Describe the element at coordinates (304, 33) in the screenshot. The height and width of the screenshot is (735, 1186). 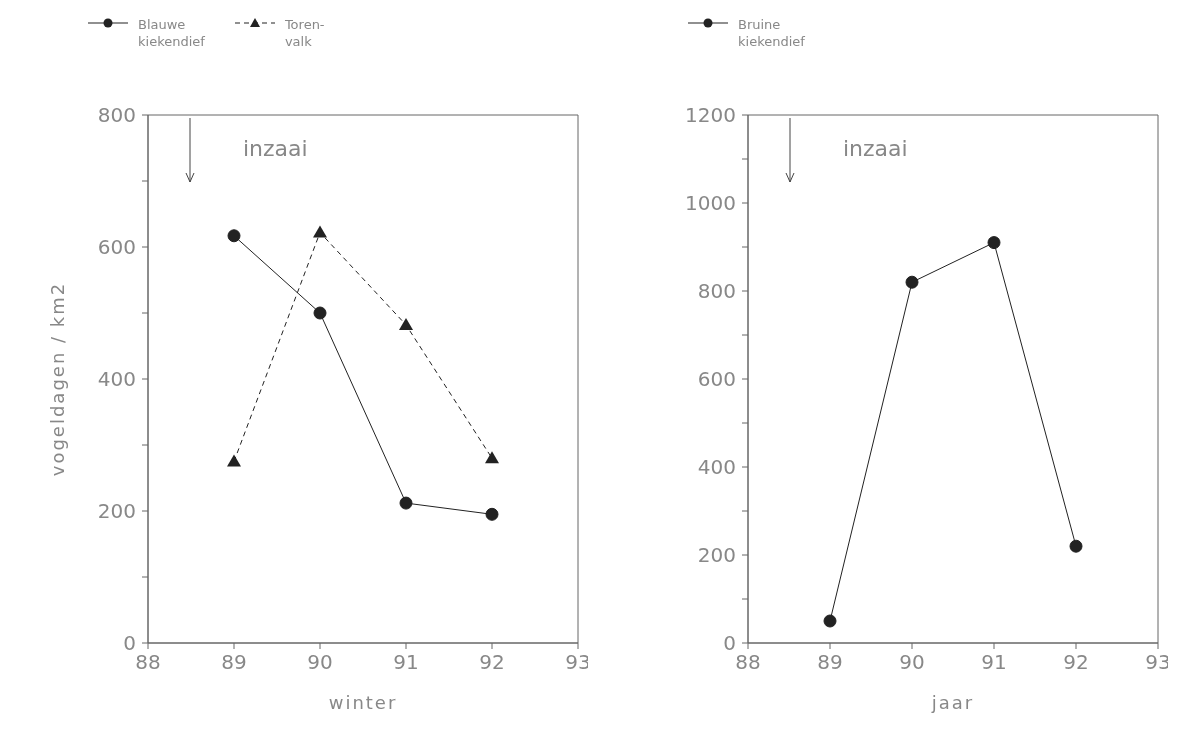
I see `legend-label: Toren-valk` at that location.